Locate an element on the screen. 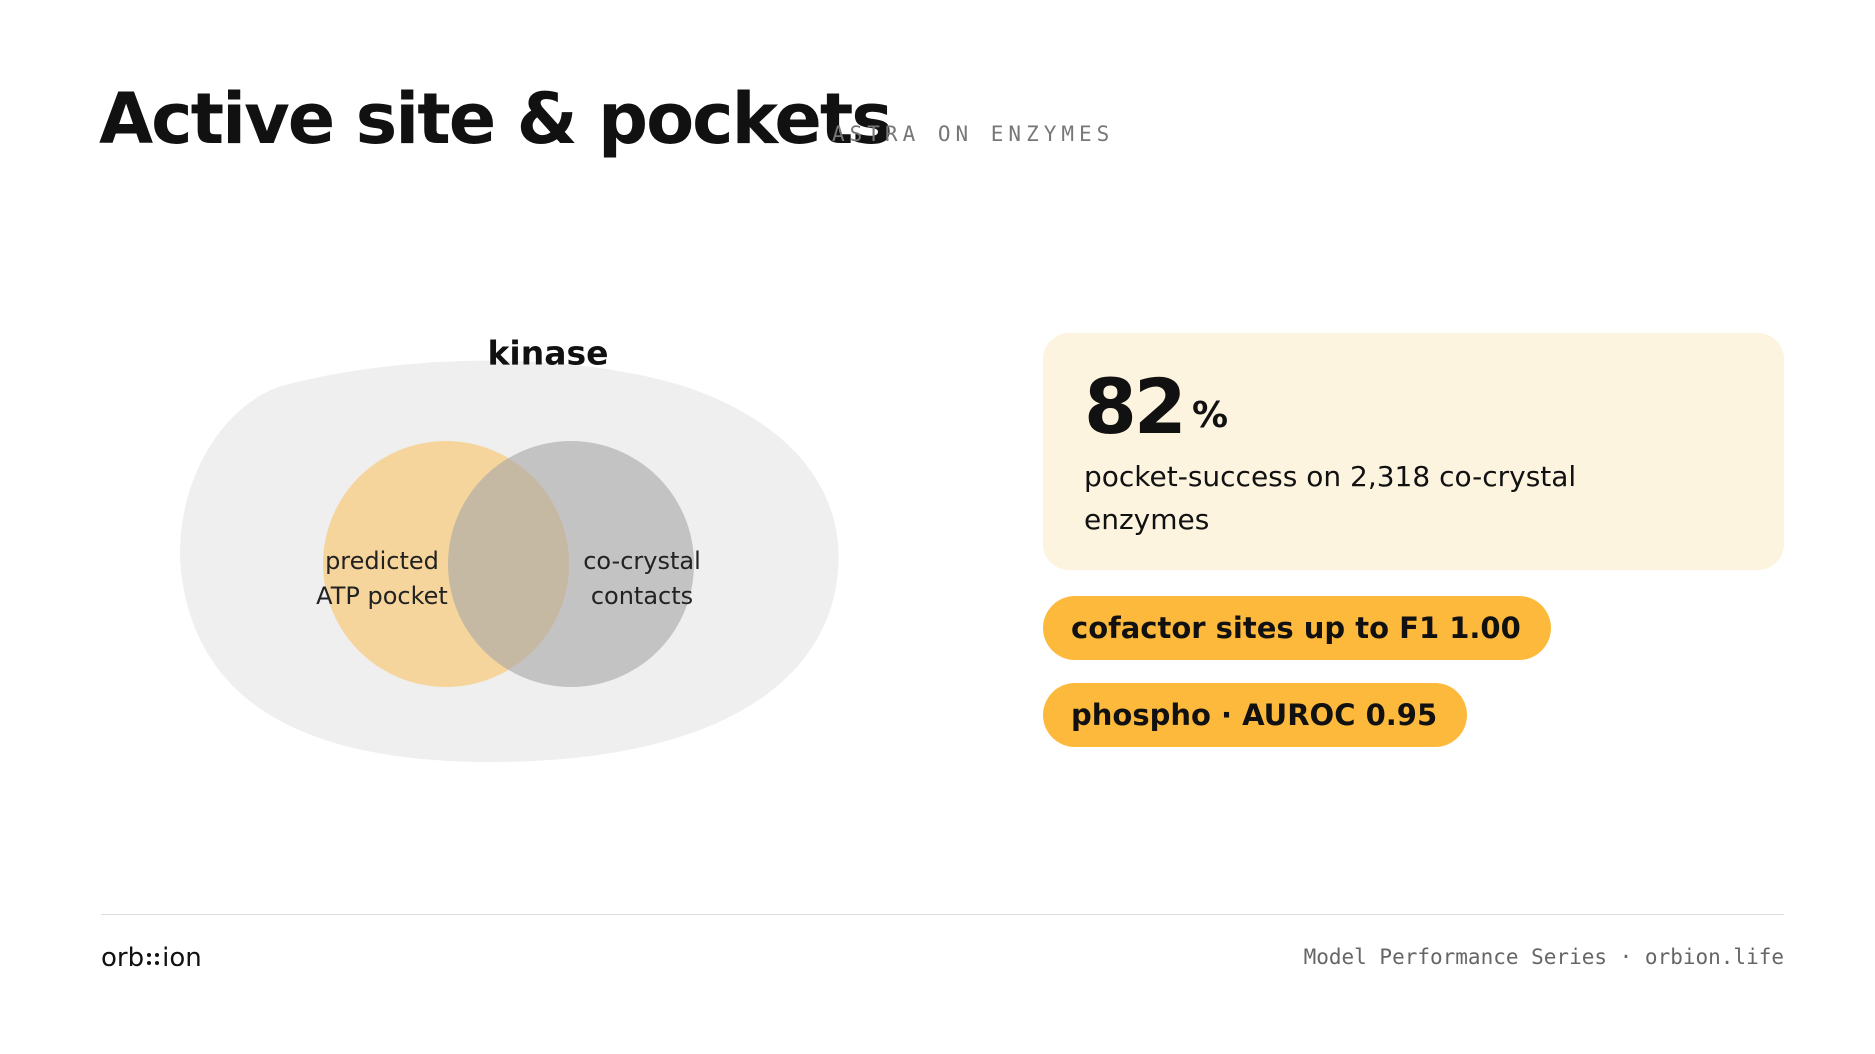  badge: cofactor sites up to F1 1.00 is located at coordinates (1297, 628).